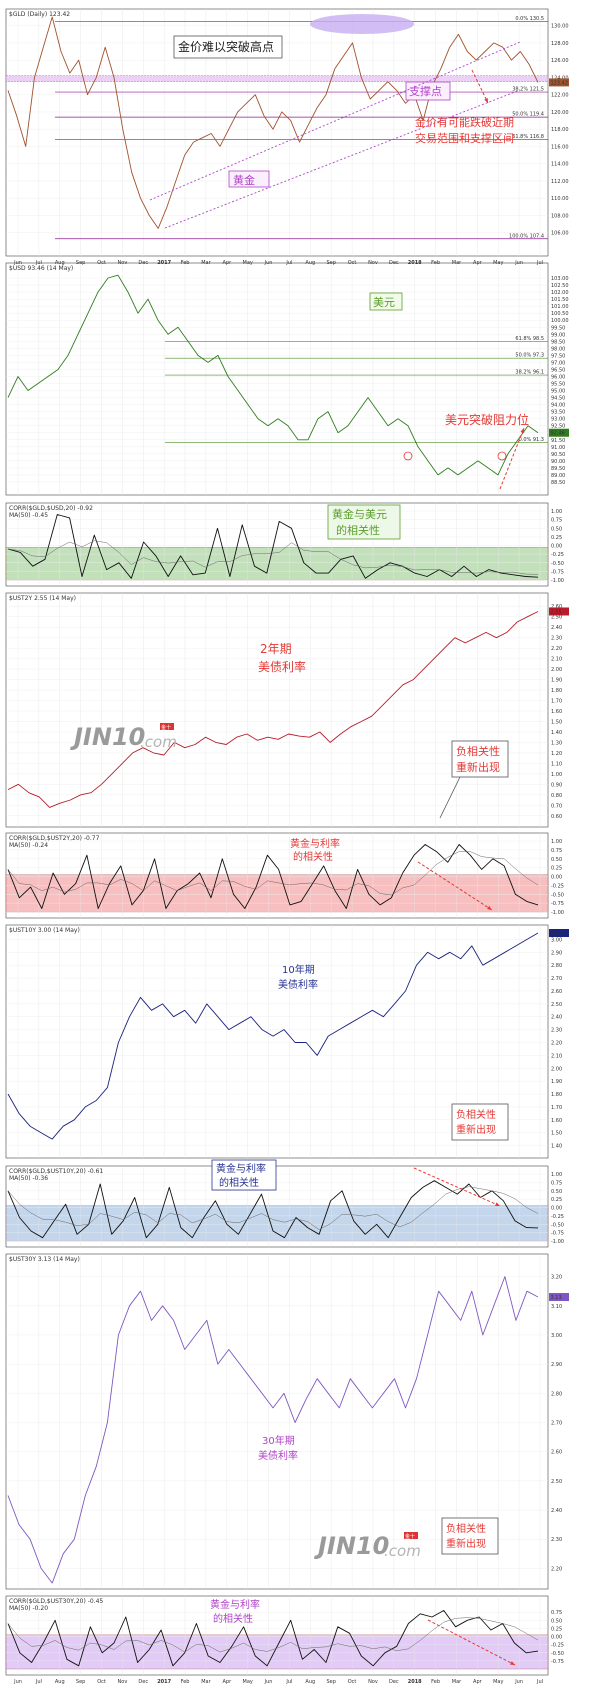  Describe the element at coordinates (560, 44) in the screenshot. I see `y-tick-label: 128.00` at that location.